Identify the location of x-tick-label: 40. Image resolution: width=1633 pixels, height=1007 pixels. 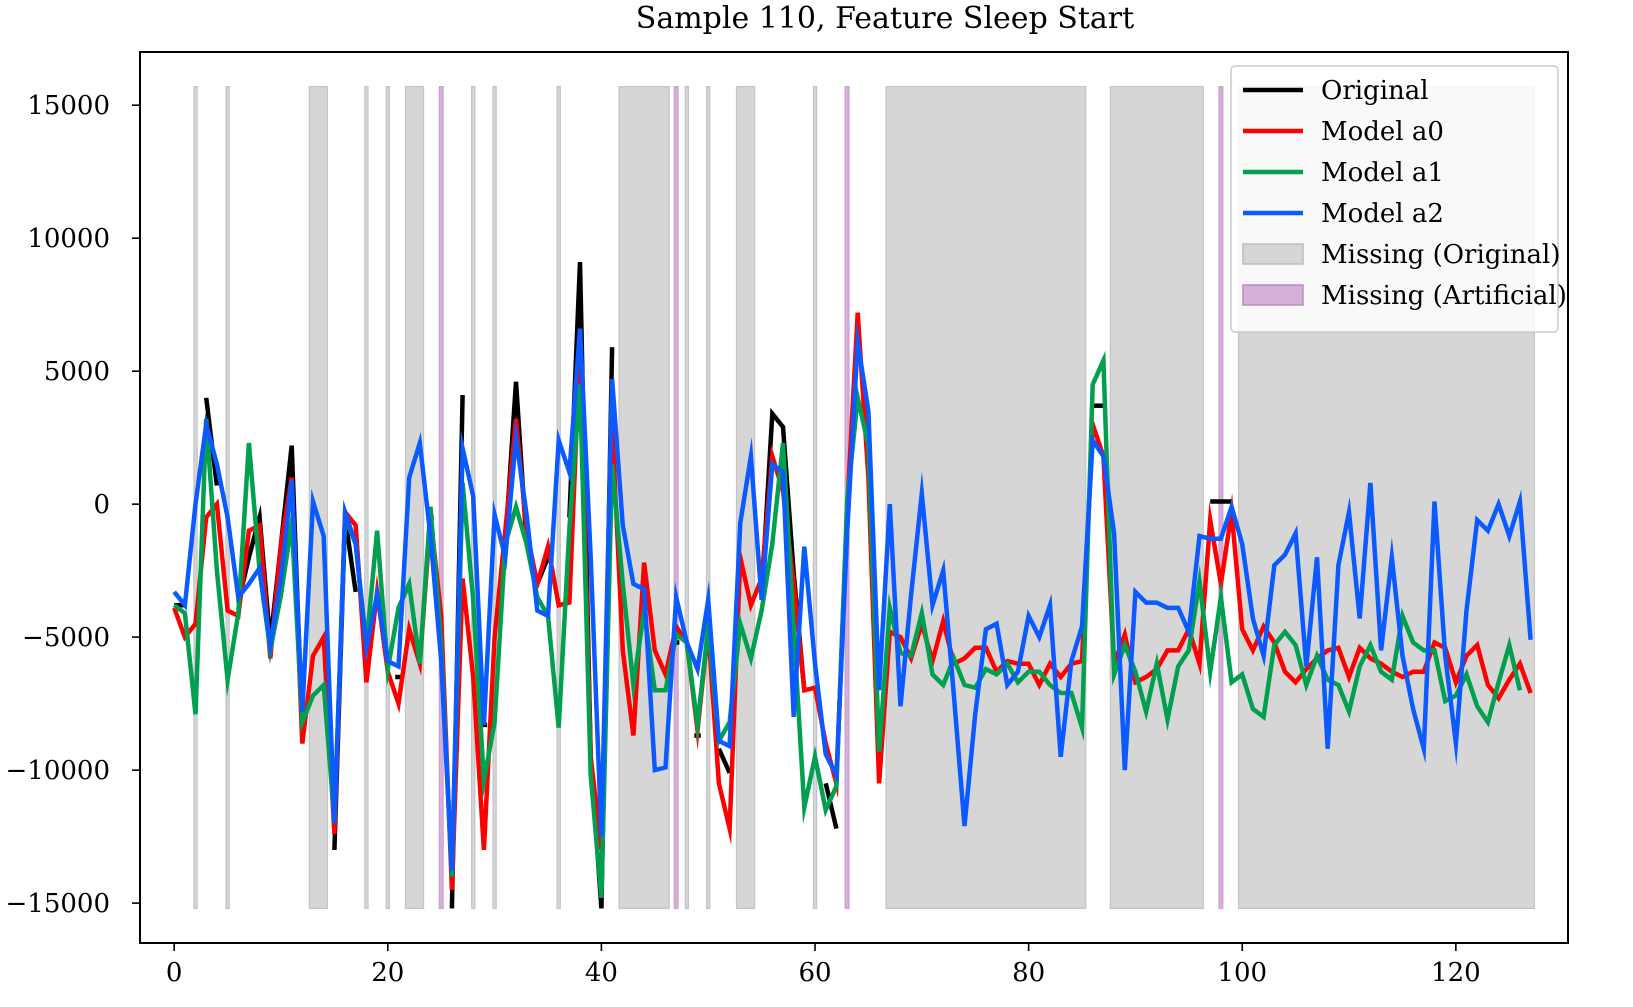
(601, 973).